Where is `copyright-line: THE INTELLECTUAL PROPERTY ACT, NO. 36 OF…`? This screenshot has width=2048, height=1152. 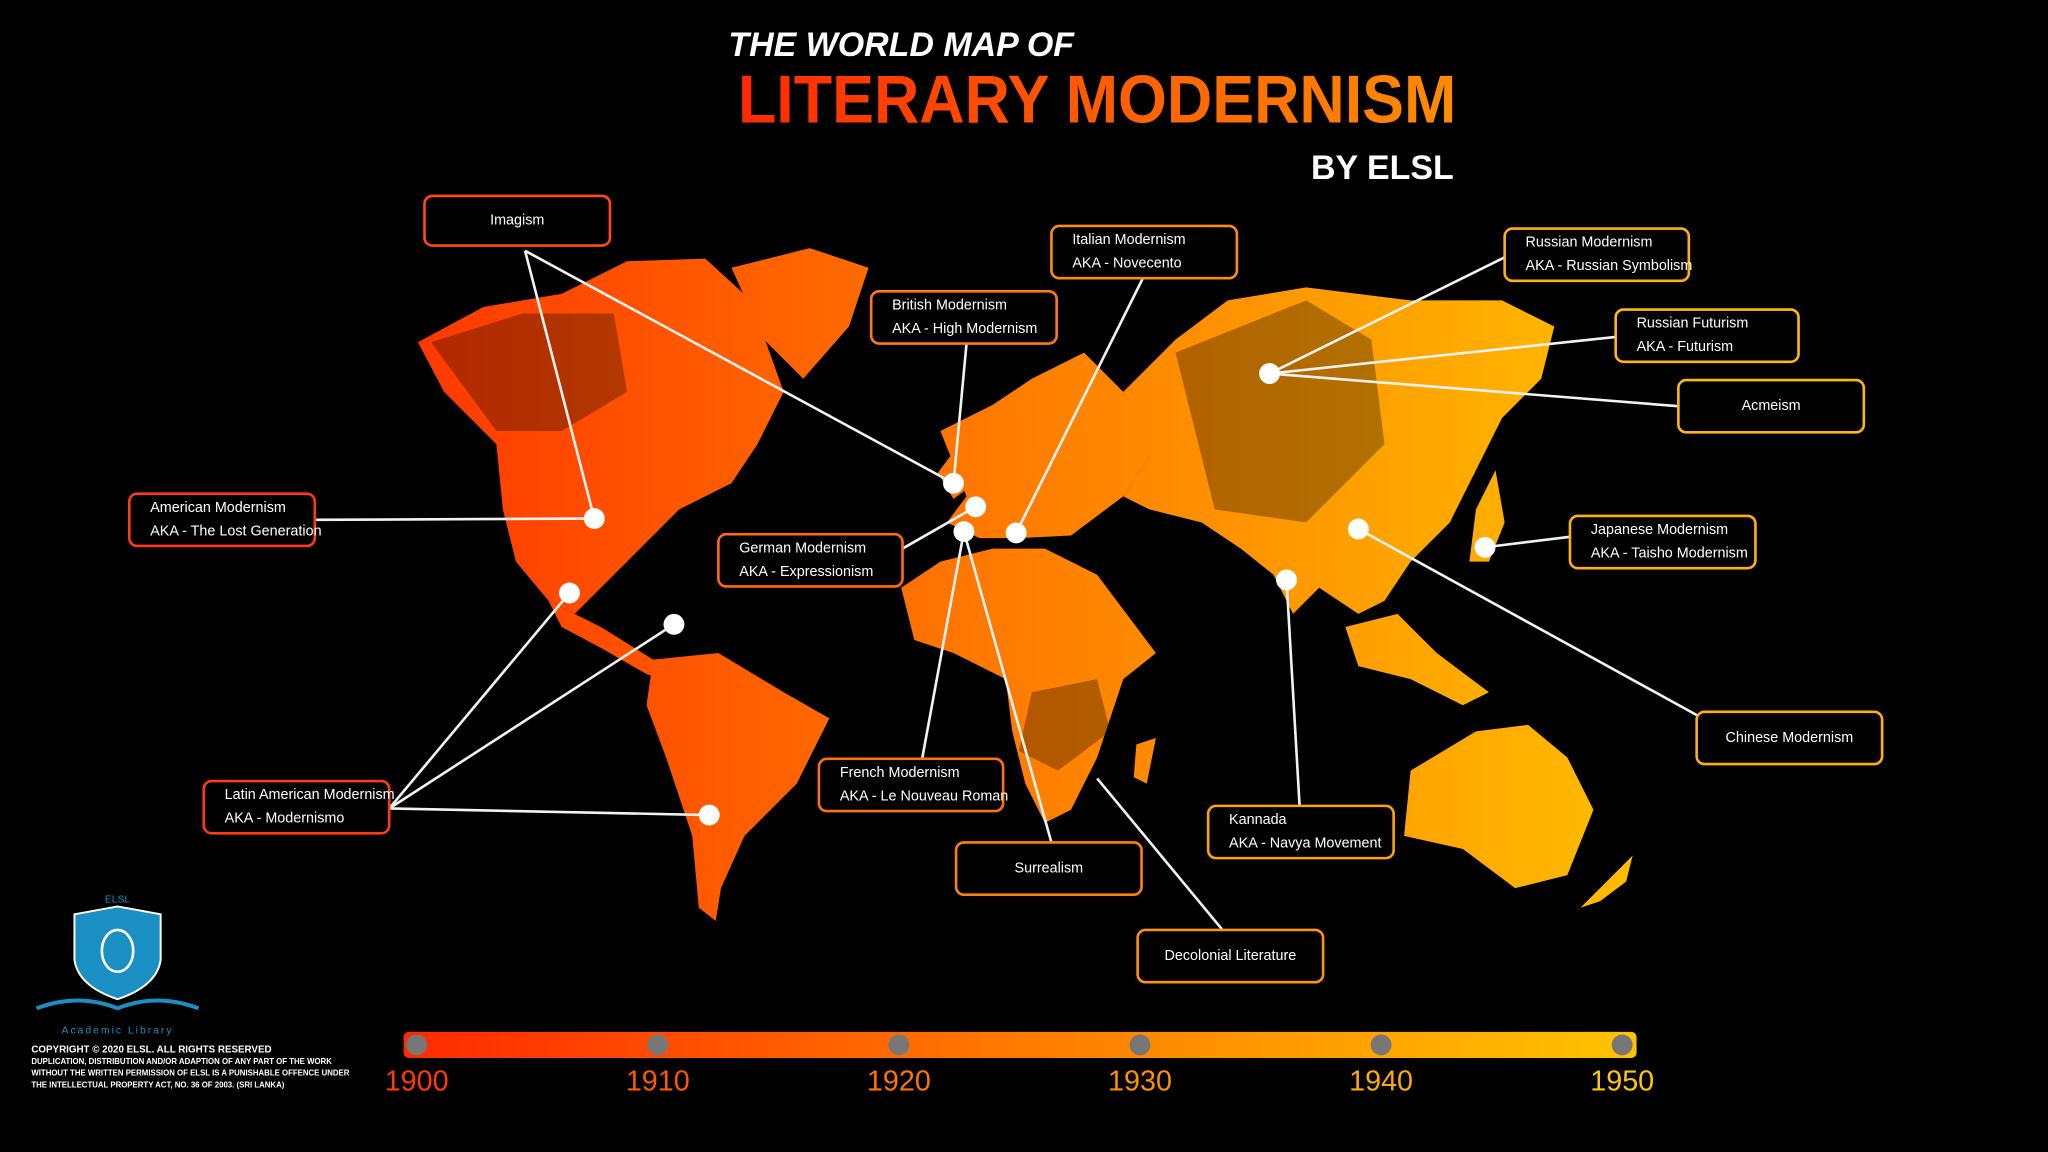
copyright-line: THE INTELLECTUAL PROPERTY ACT, NO. 36 OF… is located at coordinates (157, 1084).